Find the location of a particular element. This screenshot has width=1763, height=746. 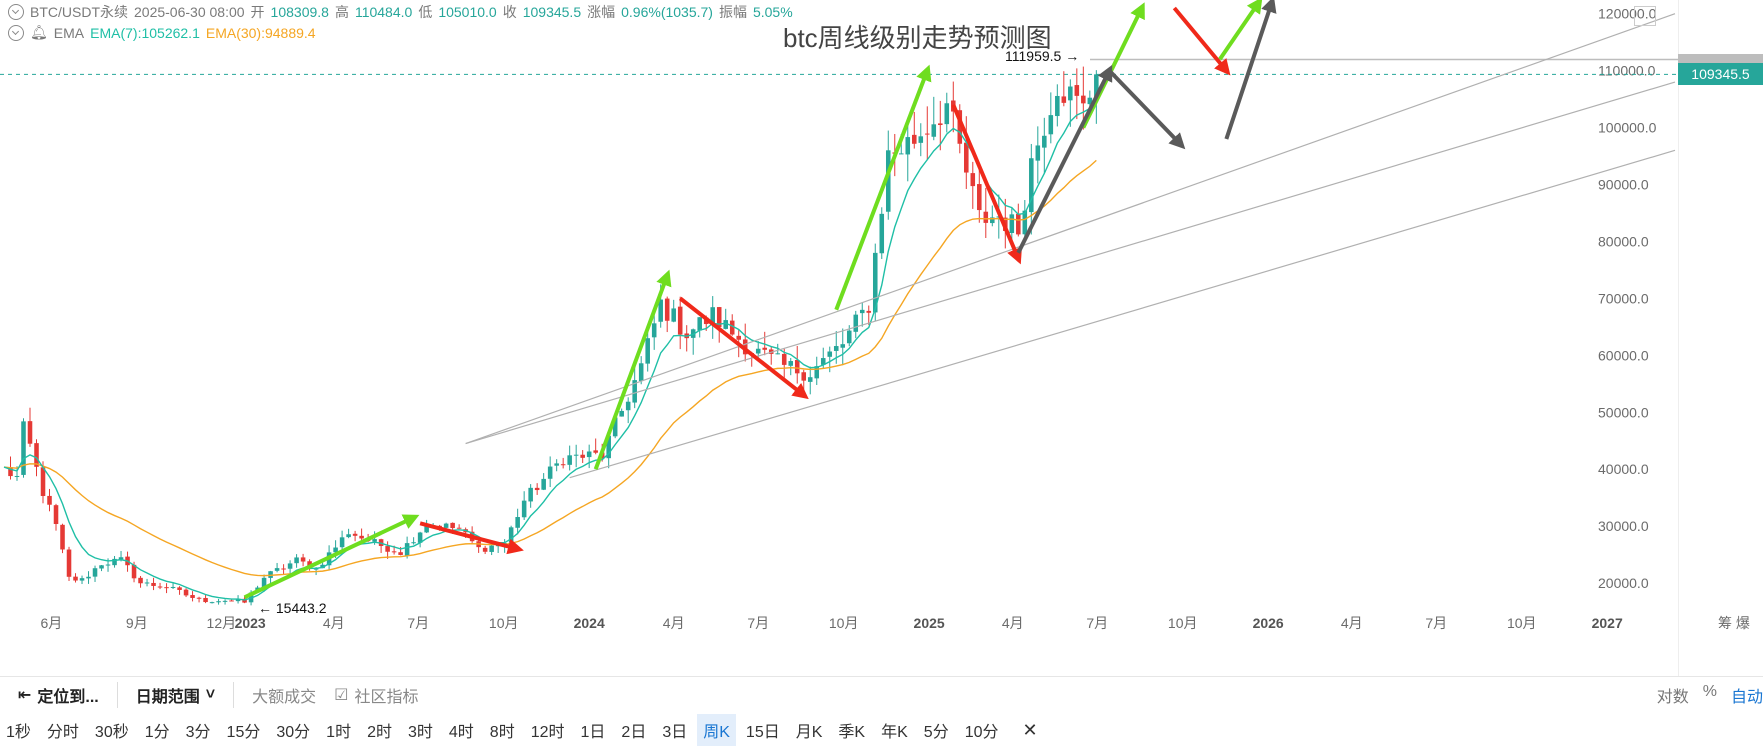

percent-scale-button: % is located at coordinates (1709, 691).